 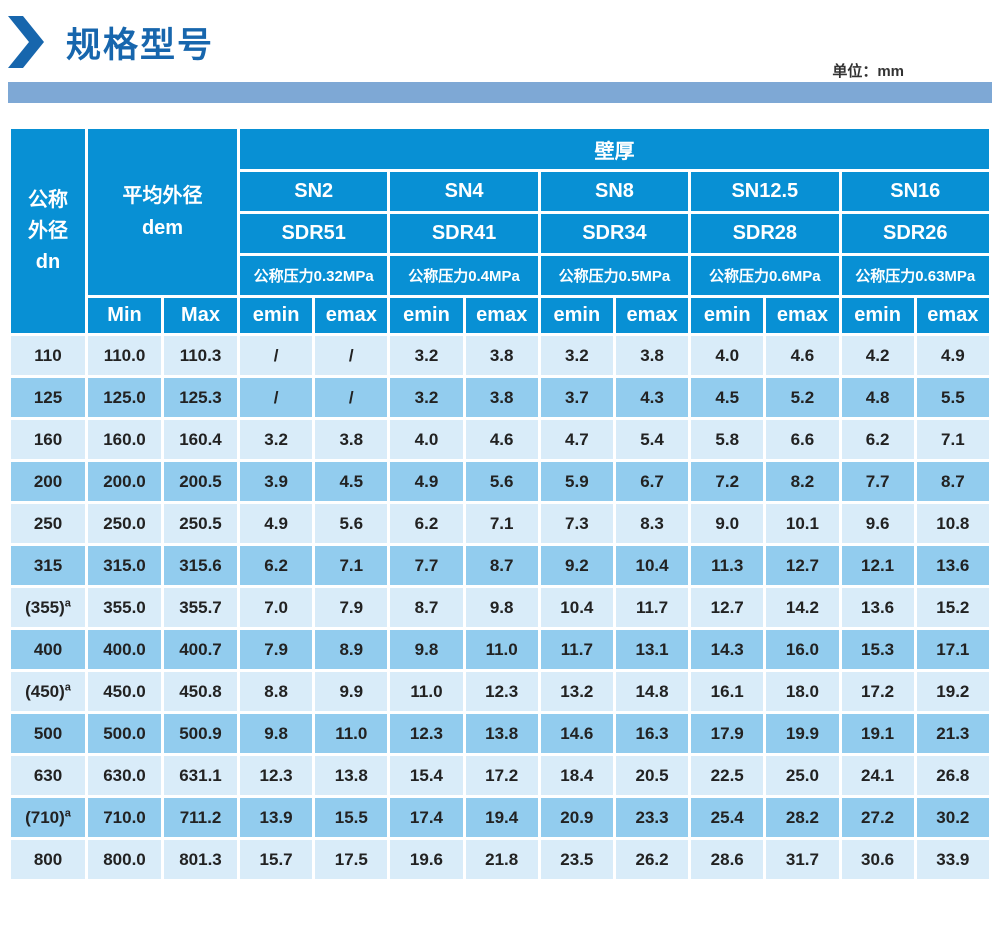 What do you see at coordinates (276, 481) in the screenshot?
I see `cell-value: 3.9` at bounding box center [276, 481].